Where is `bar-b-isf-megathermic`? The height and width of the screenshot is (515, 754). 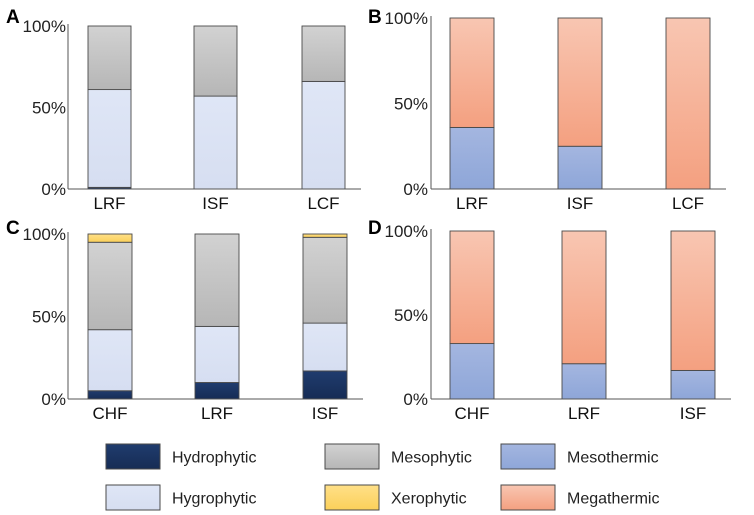 bar-b-isf-megathermic is located at coordinates (580, 82).